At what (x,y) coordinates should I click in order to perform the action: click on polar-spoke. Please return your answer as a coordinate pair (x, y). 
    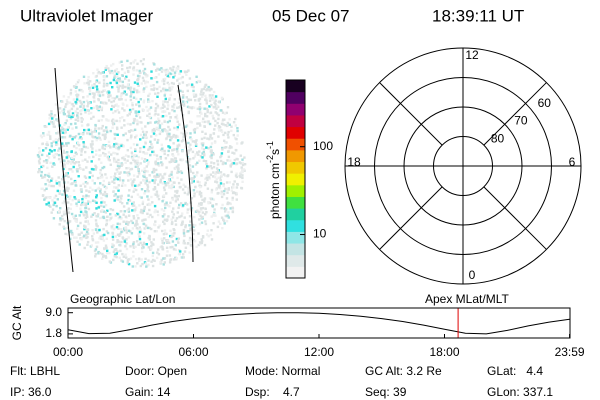
    Looking at the image, I should click on (515, 218).